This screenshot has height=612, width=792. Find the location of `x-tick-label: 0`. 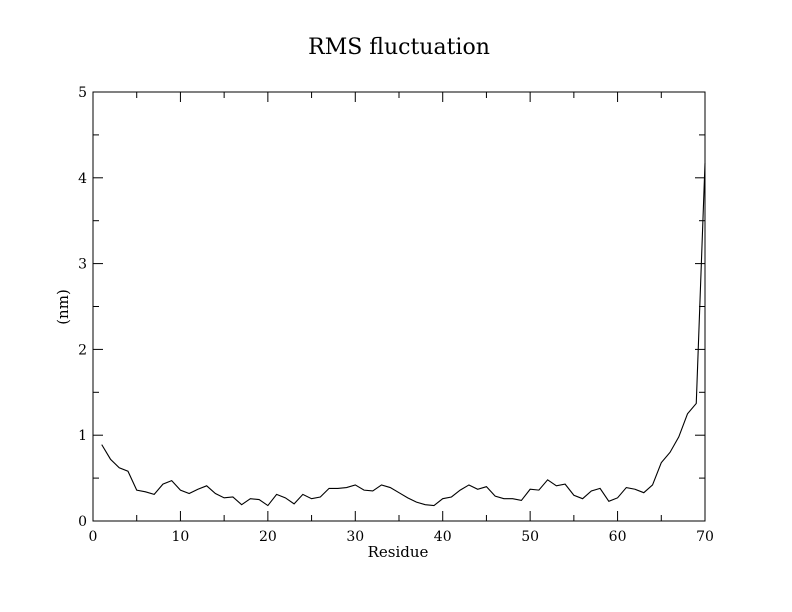

x-tick-label: 0 is located at coordinates (93, 537).